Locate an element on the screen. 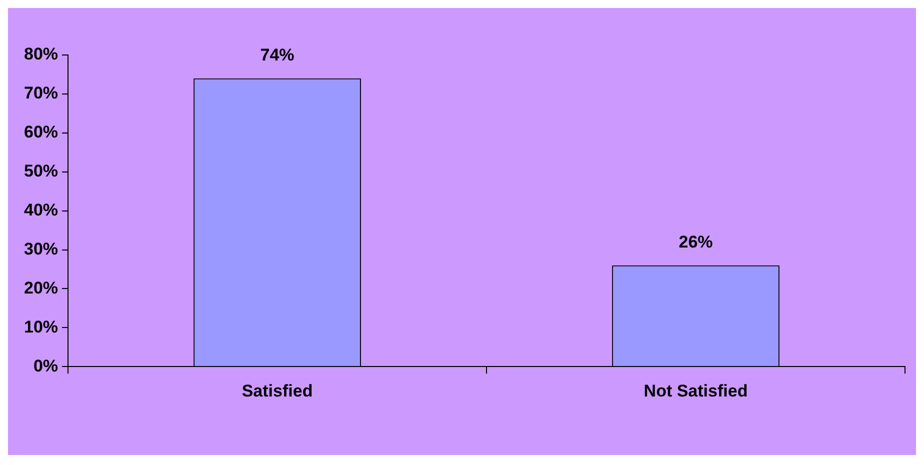 This screenshot has height=465, width=924. y-tick-label: 10% is located at coordinates (41, 326).